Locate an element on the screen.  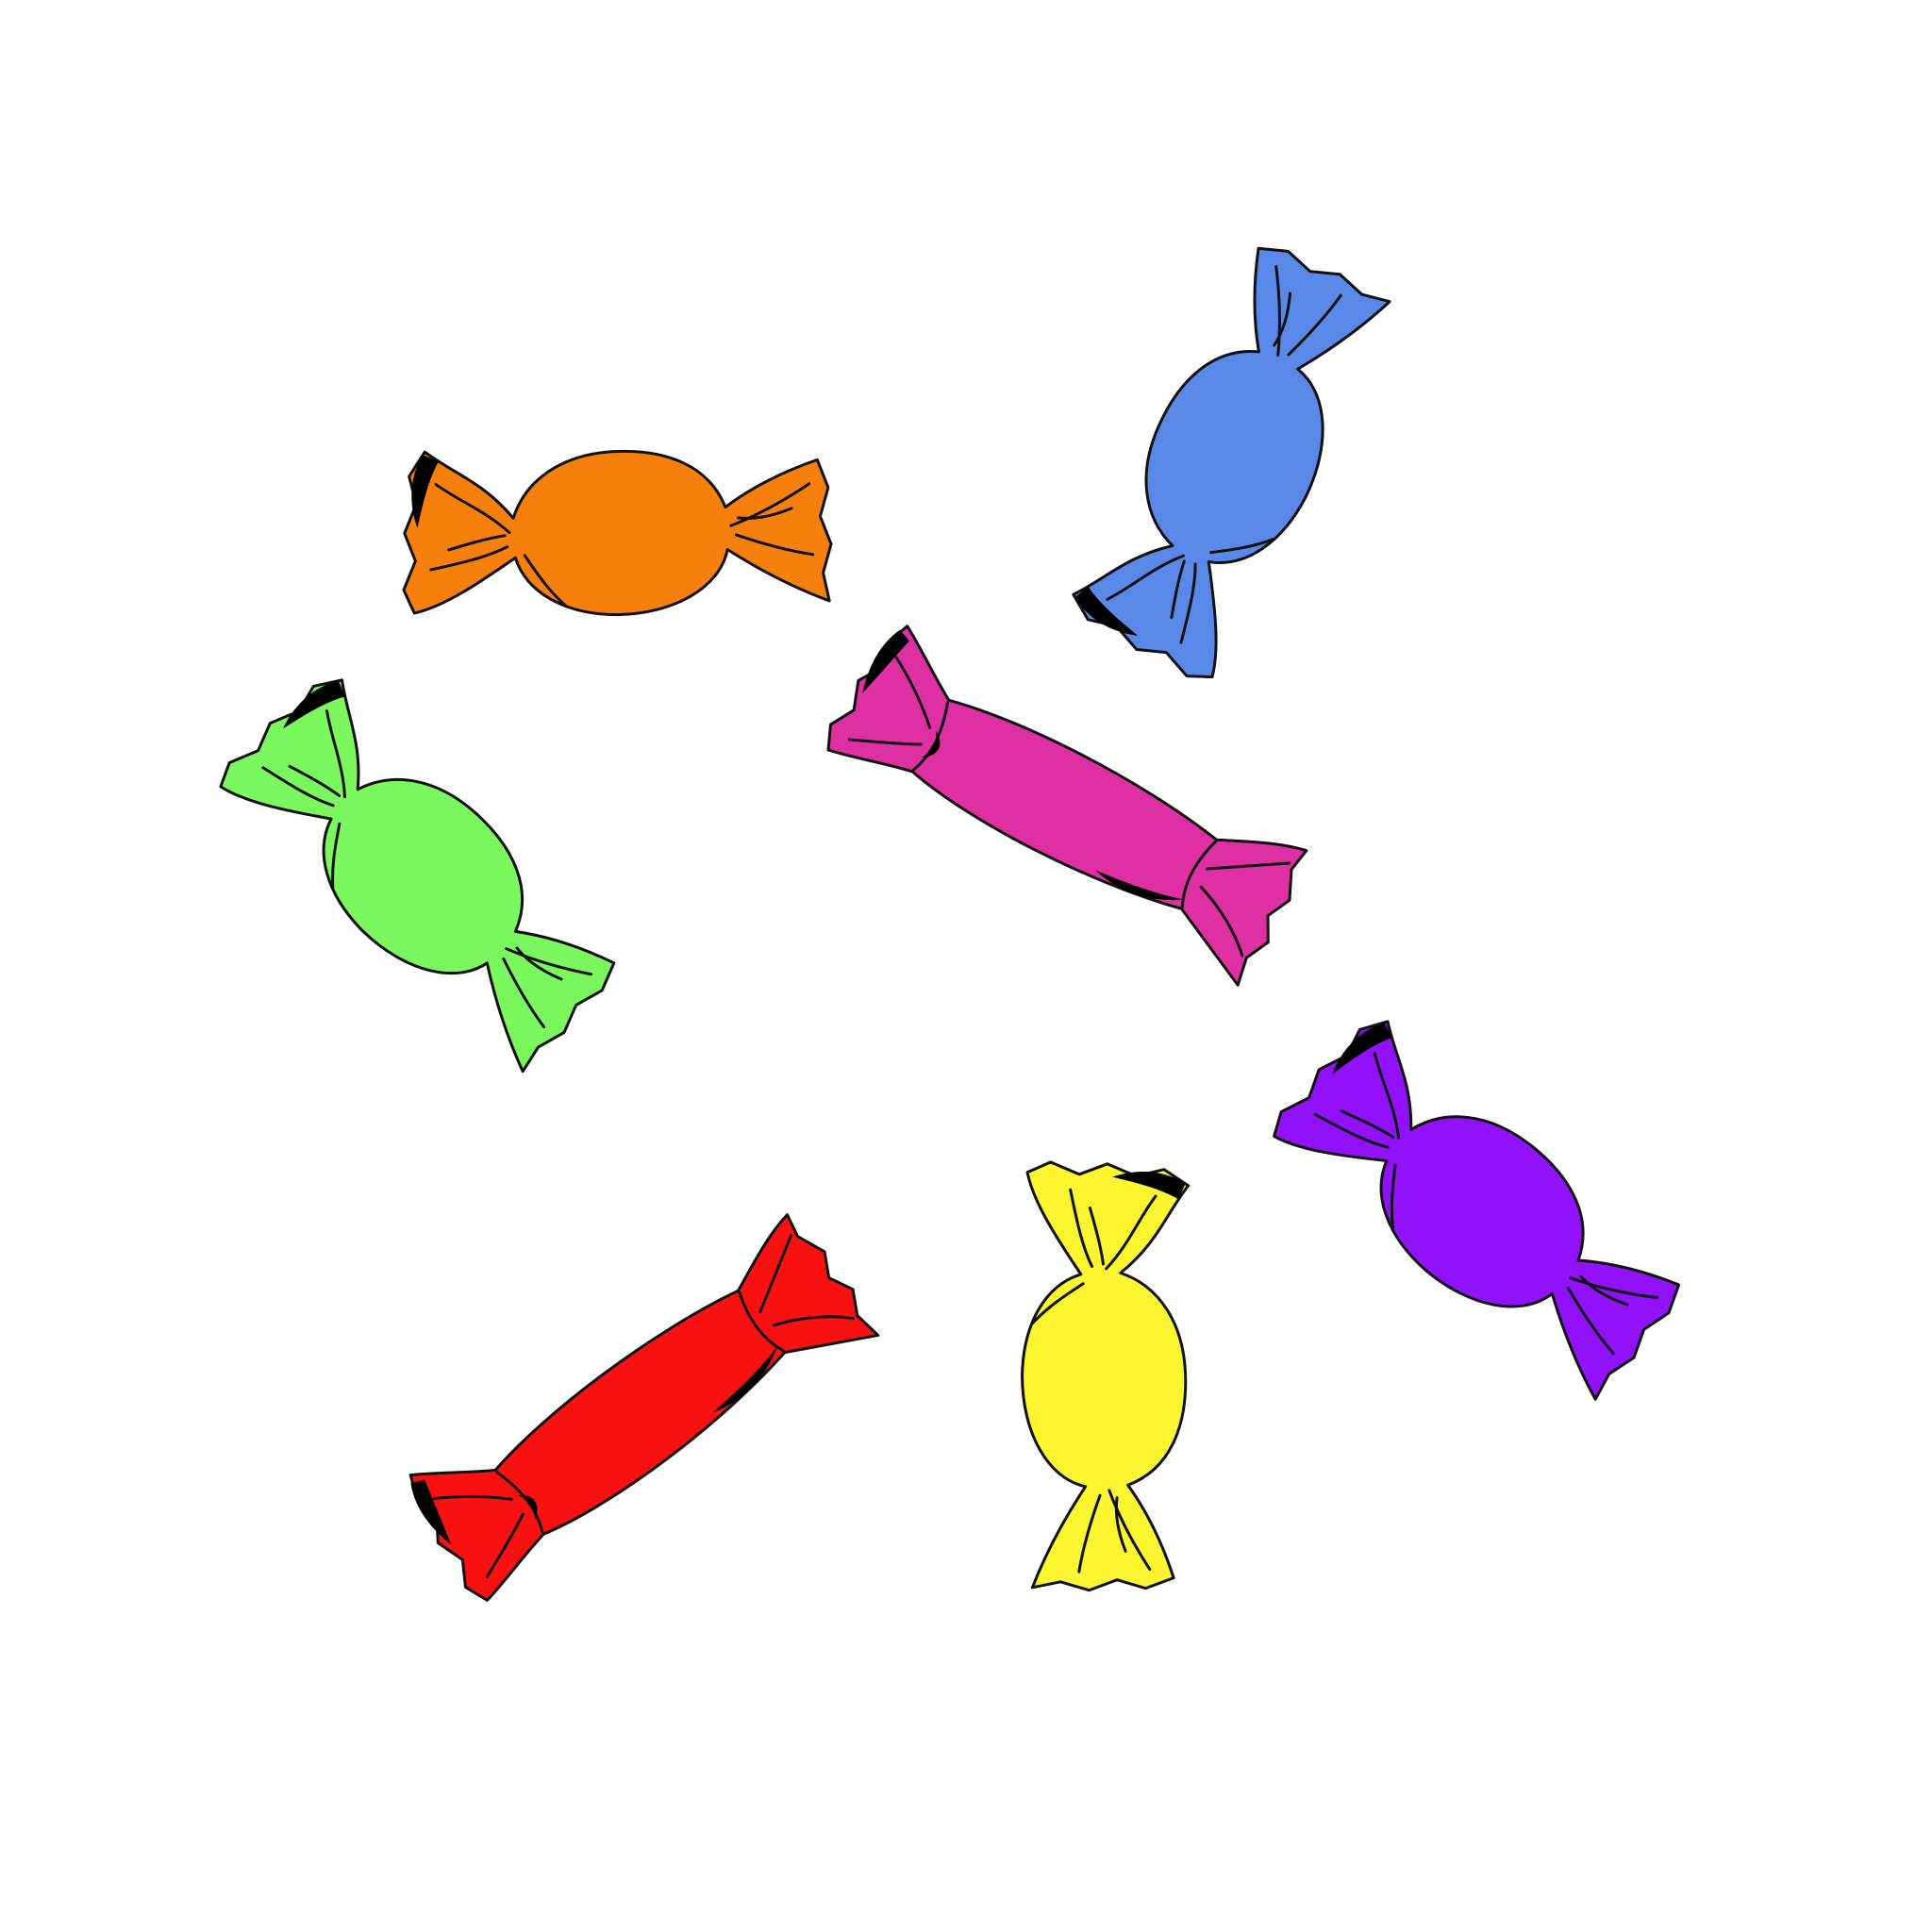
candy-blue is located at coordinates (1228, 459).